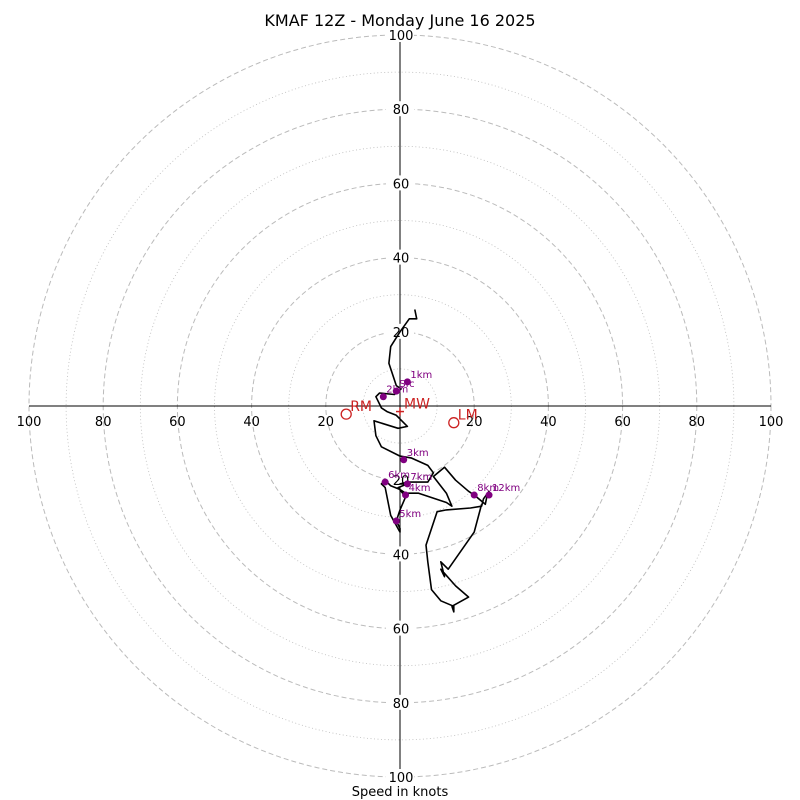 The width and height of the screenshot is (800, 800). I want to click on tick-label-top: 40, so click(401, 259).